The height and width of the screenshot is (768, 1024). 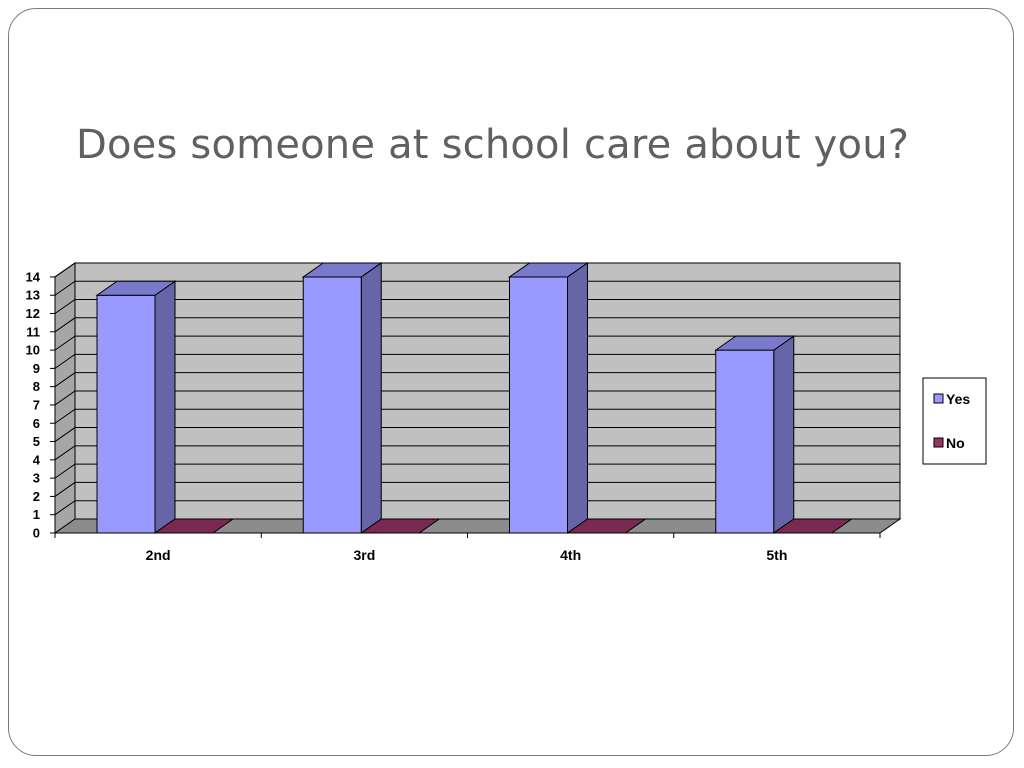 What do you see at coordinates (955, 443) in the screenshot?
I see `legend-label-no: No` at bounding box center [955, 443].